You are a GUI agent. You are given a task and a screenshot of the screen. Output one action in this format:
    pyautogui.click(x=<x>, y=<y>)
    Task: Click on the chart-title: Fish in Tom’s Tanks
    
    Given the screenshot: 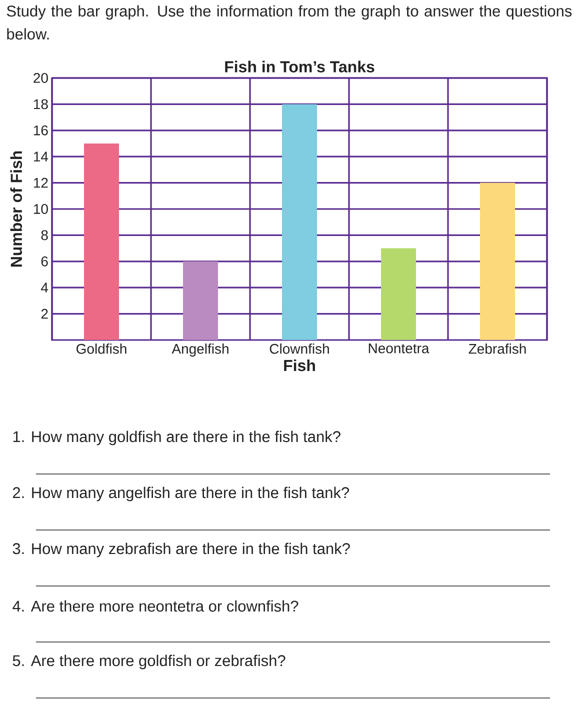 What is the action you would take?
    pyautogui.click(x=299, y=66)
    